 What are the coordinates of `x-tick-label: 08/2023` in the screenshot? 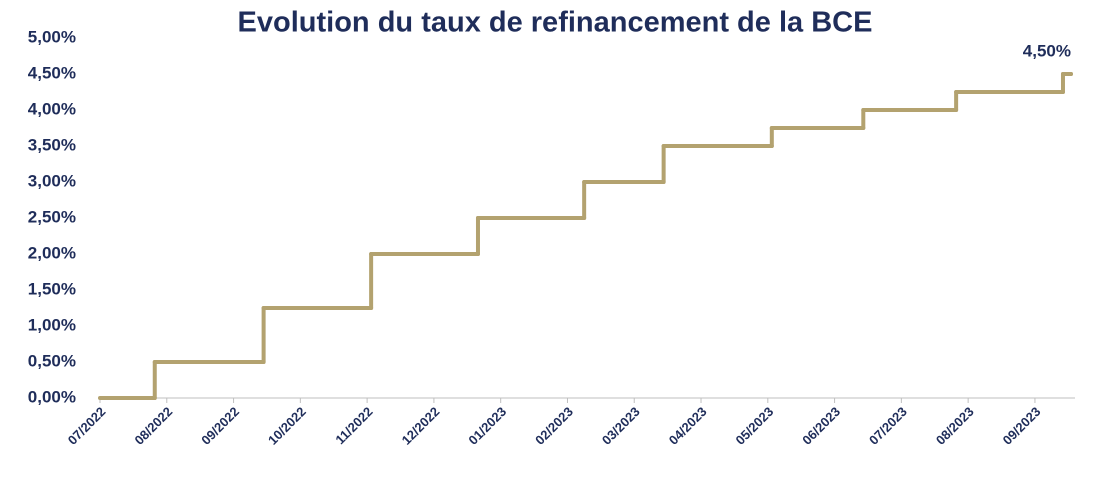 It's located at (955, 426).